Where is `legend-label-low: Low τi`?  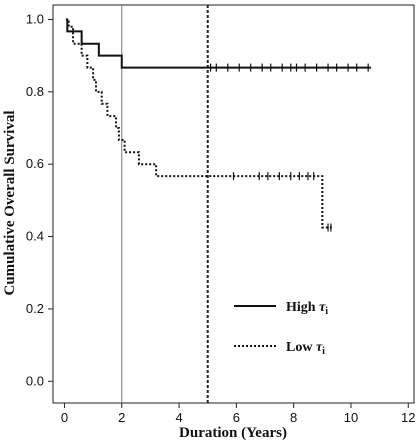 legend-label-low: Low τi is located at coordinates (305, 348).